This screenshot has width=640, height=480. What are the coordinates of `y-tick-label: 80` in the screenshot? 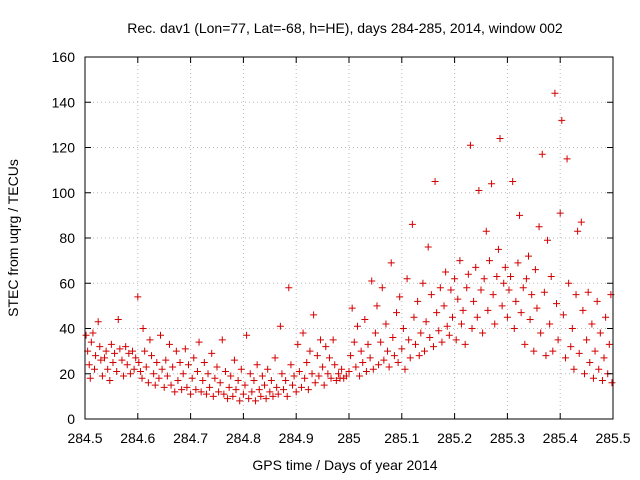 It's located at (67, 238).